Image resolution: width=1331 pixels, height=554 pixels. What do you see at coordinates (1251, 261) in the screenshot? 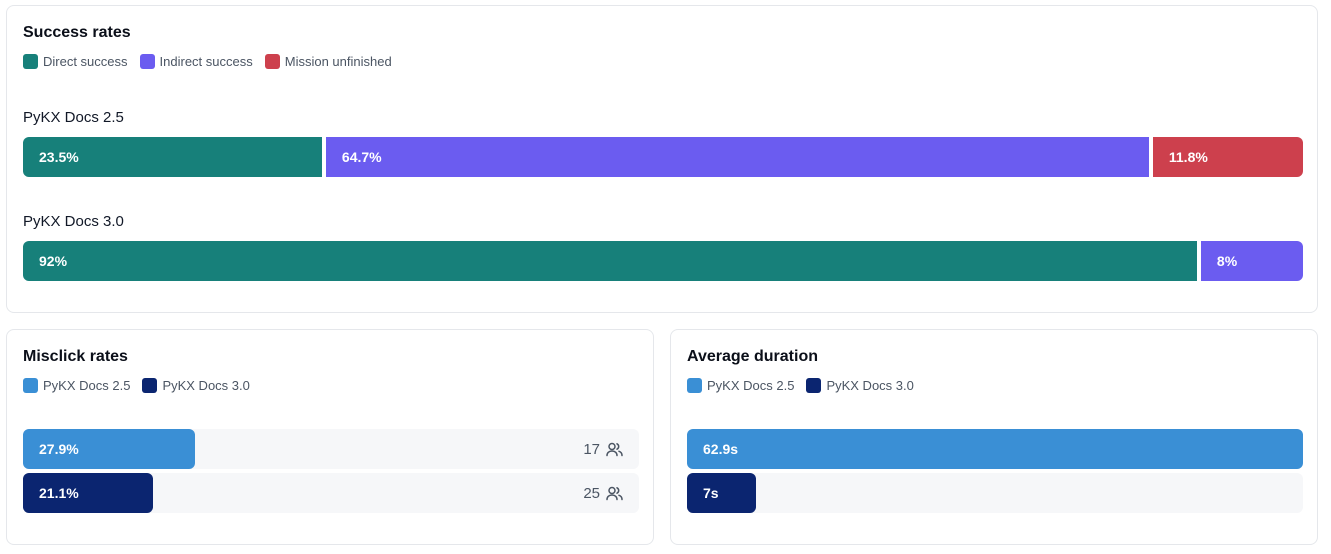
I see `bar-segment-indirect-success: 8%` at bounding box center [1251, 261].